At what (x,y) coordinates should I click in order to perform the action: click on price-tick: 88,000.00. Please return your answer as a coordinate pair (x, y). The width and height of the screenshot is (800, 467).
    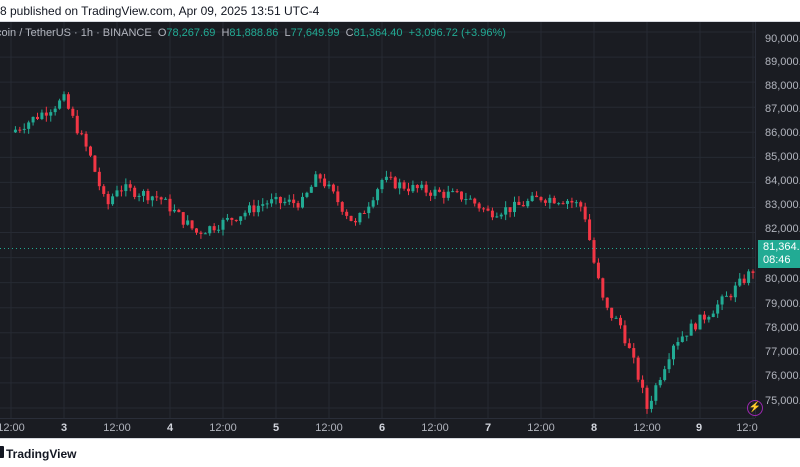
    Looking at the image, I should click on (782, 86).